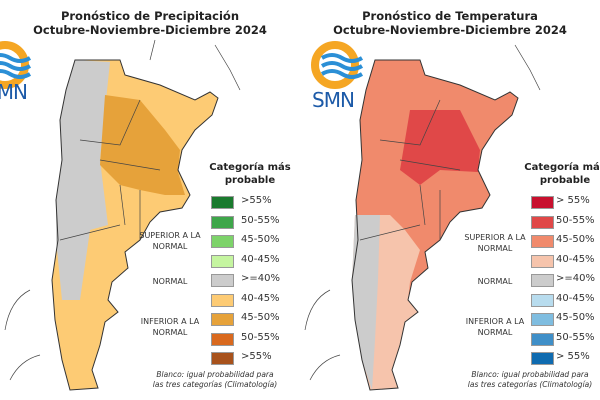 Image resolution: width=600 pixels, height=400 pixels. Describe the element at coordinates (440, 147) in the screenshot. I see `high-above-region` at that location.